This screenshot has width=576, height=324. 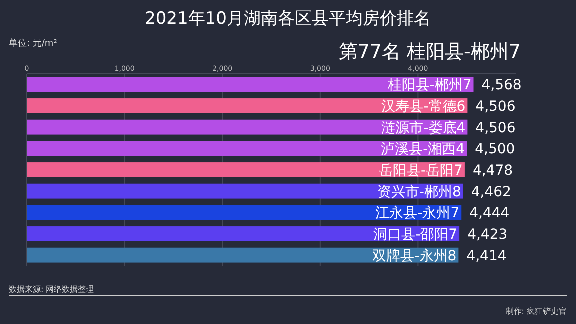 I want to click on y-tick-label: 资兴市-郴州8, so click(x=419, y=192).